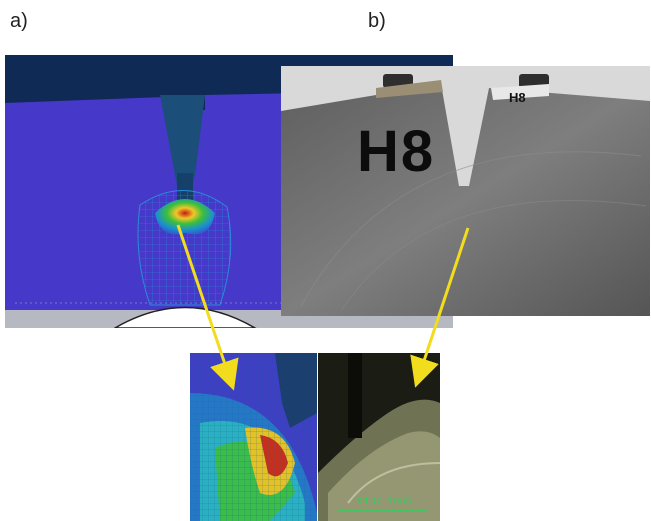 This screenshot has height=521, width=651. I want to click on fe-zoom-panel, so click(253, 437).